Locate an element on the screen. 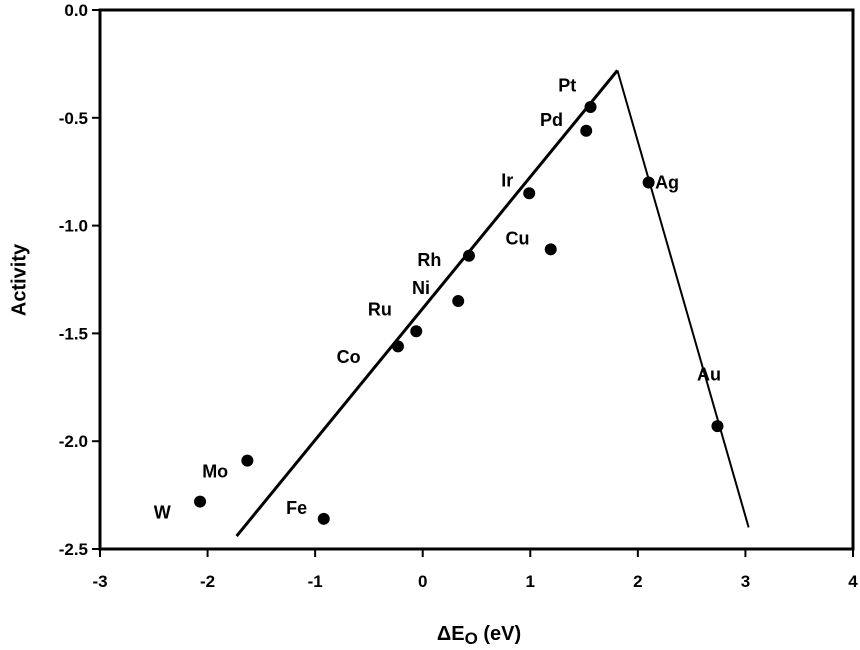 This screenshot has height=650, width=860. point-label-co: Co is located at coordinates (349, 357).